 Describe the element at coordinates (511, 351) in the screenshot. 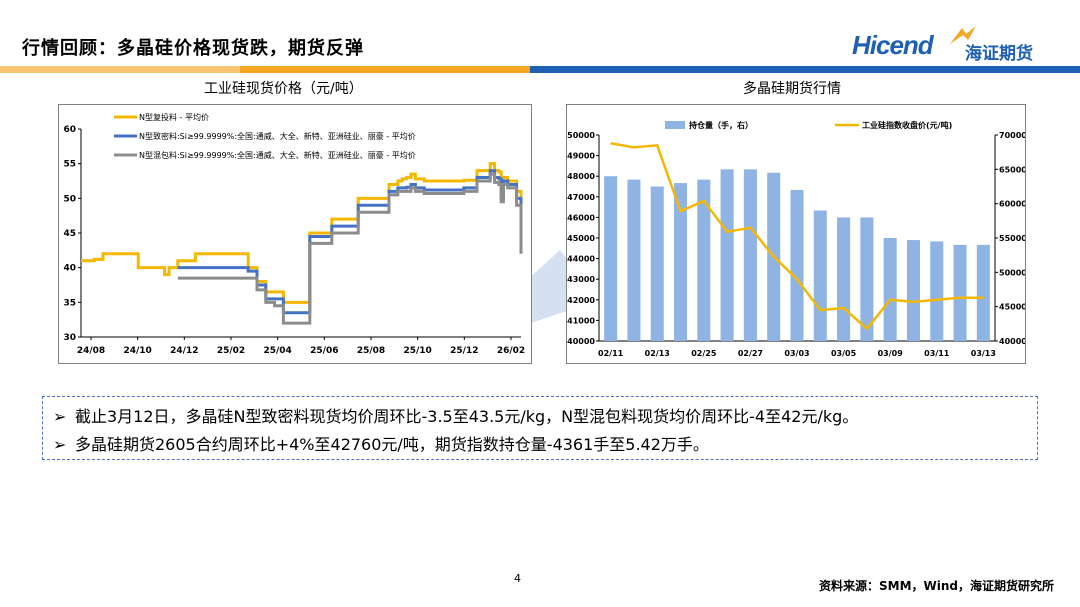

I see `chart1-x-tick-label: 26/02` at that location.